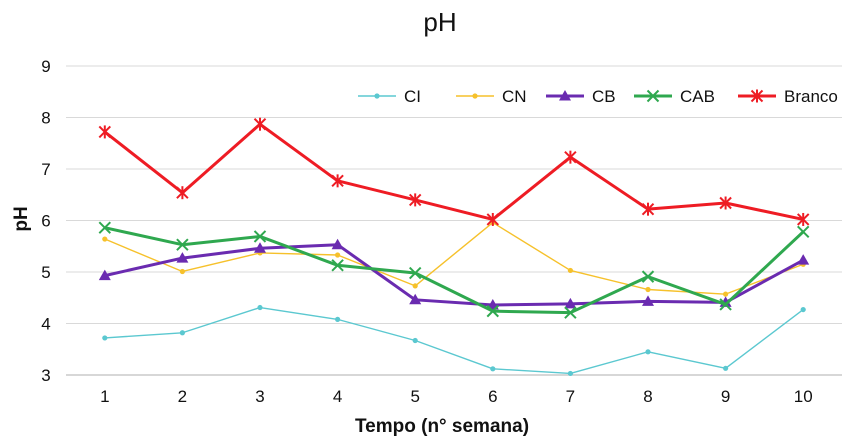 The width and height of the screenshot is (849, 441). What do you see at coordinates (182, 396) in the screenshot?
I see `x-tick-label: 2` at bounding box center [182, 396].